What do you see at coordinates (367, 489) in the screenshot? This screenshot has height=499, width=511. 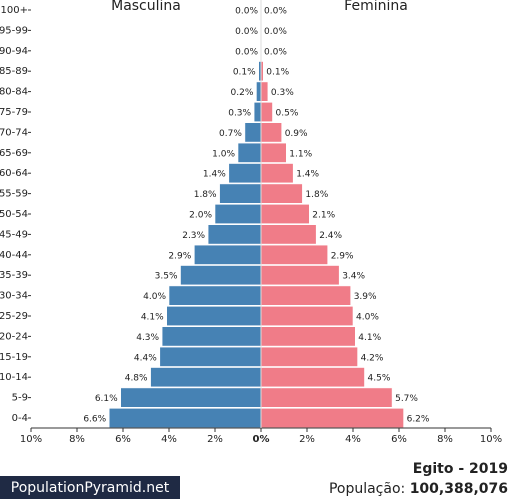 I see `population-label: População:` at bounding box center [367, 489].